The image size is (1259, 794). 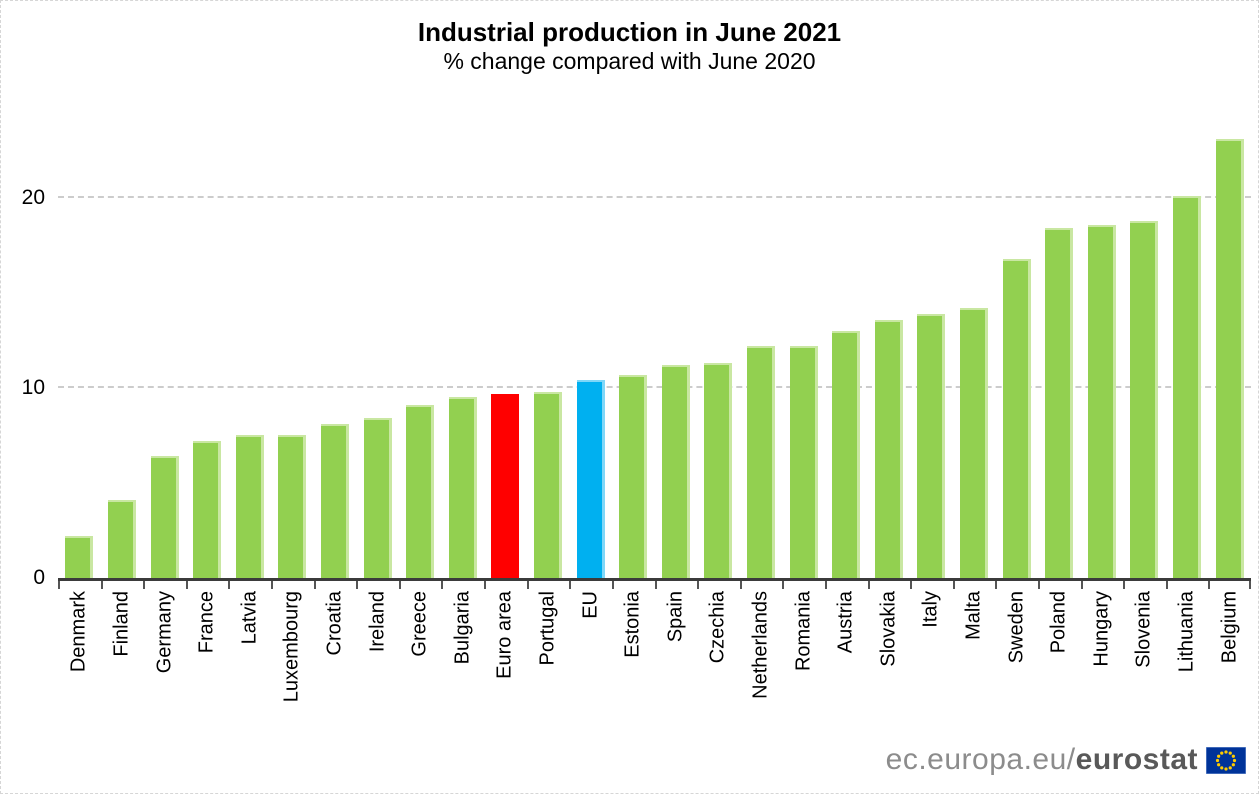 What do you see at coordinates (419, 624) in the screenshot?
I see `x-axis-label-greece: Greece` at bounding box center [419, 624].